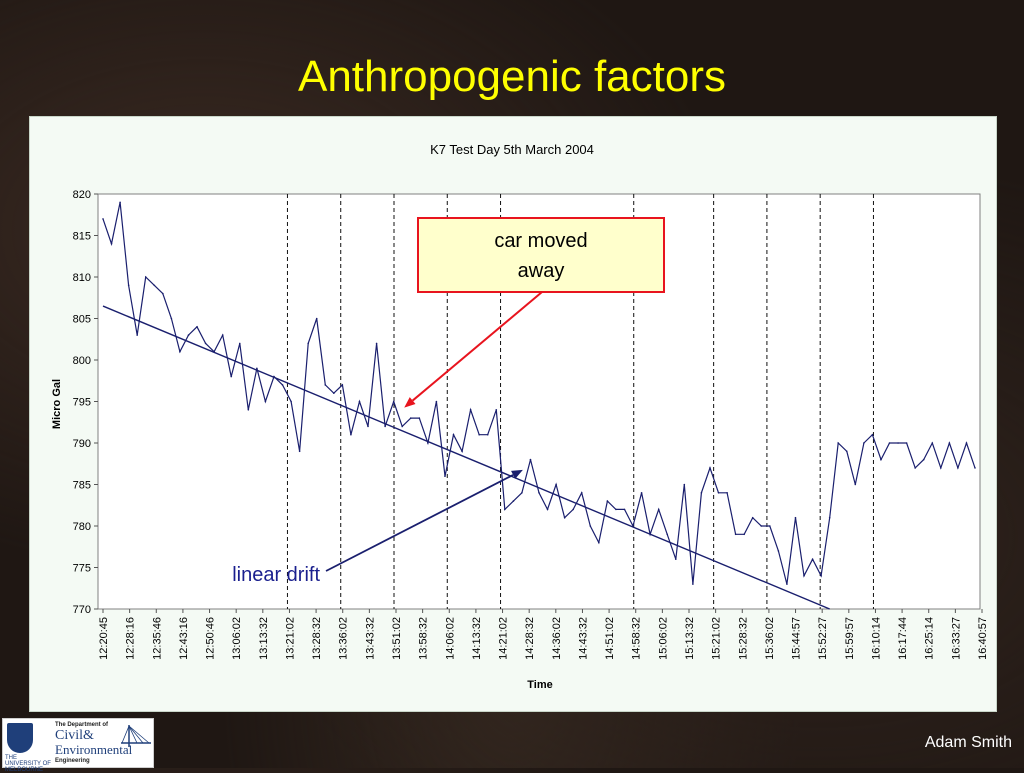  What do you see at coordinates (74, 735) in the screenshot?
I see `logo-civil-text: Civil&` at bounding box center [74, 735].